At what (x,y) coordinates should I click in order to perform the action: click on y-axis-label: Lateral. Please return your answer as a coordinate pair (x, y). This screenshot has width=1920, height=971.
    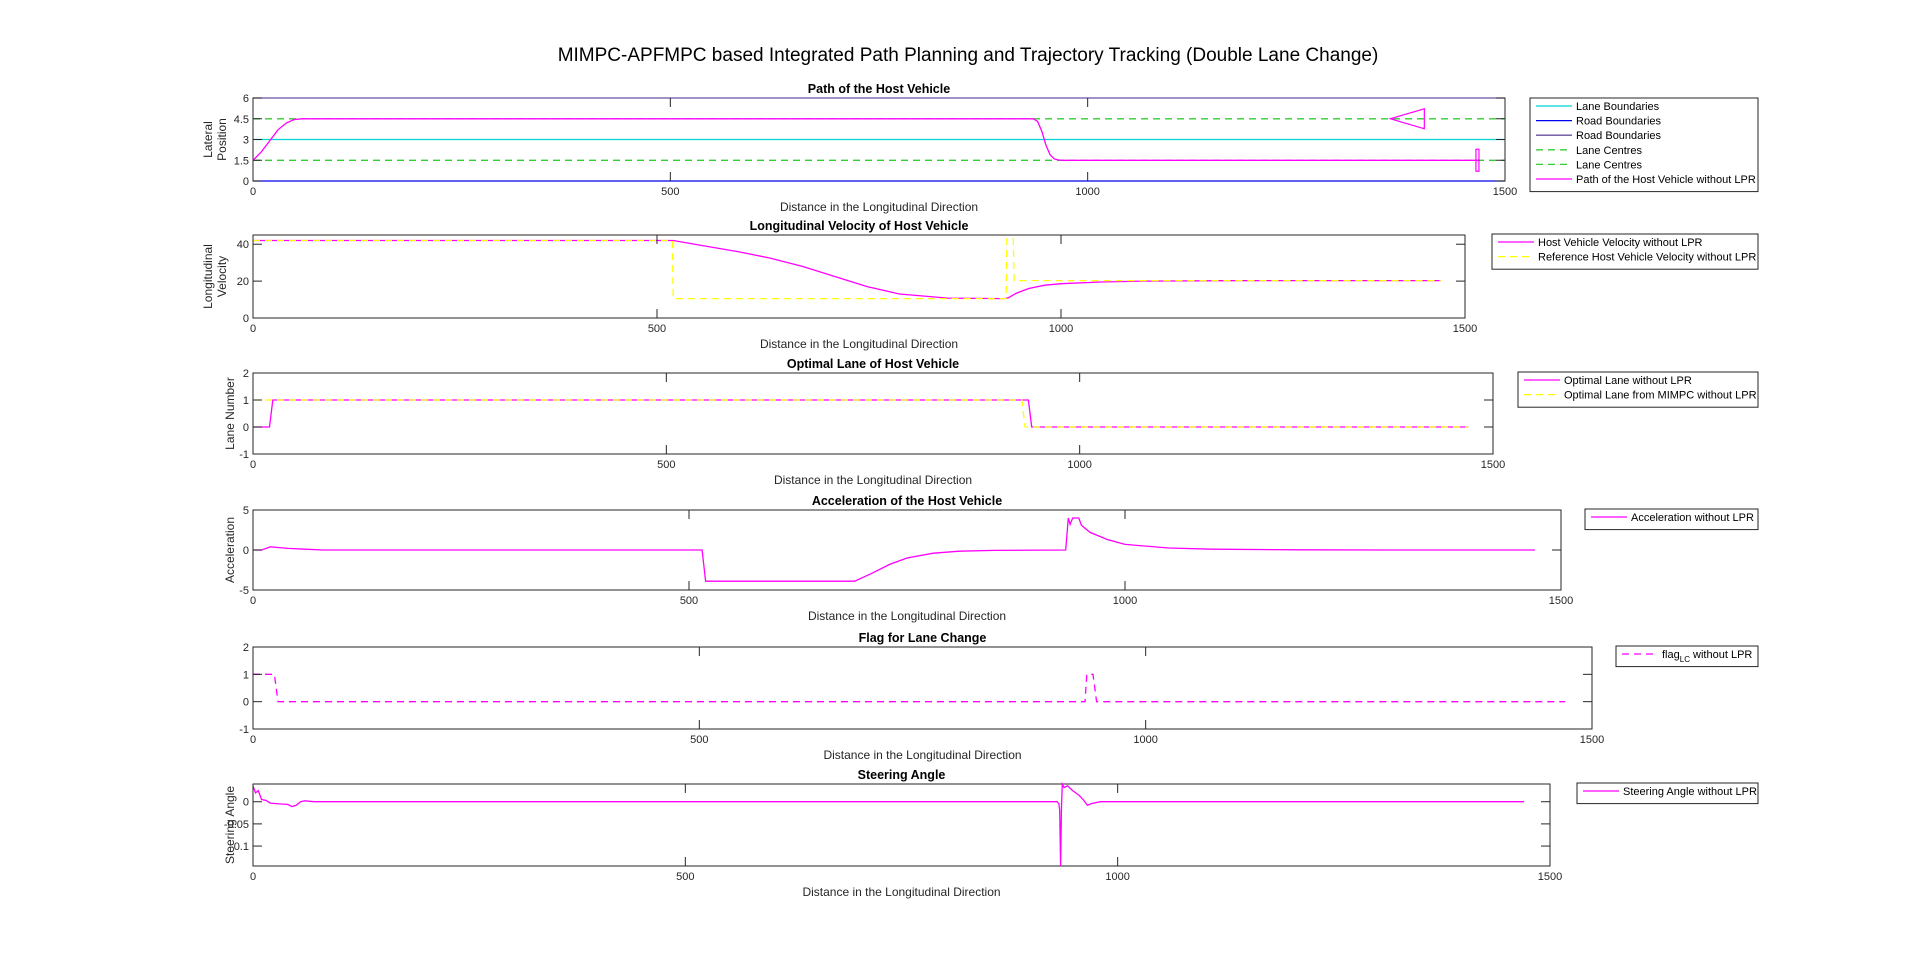
    Looking at the image, I should click on (208, 139).